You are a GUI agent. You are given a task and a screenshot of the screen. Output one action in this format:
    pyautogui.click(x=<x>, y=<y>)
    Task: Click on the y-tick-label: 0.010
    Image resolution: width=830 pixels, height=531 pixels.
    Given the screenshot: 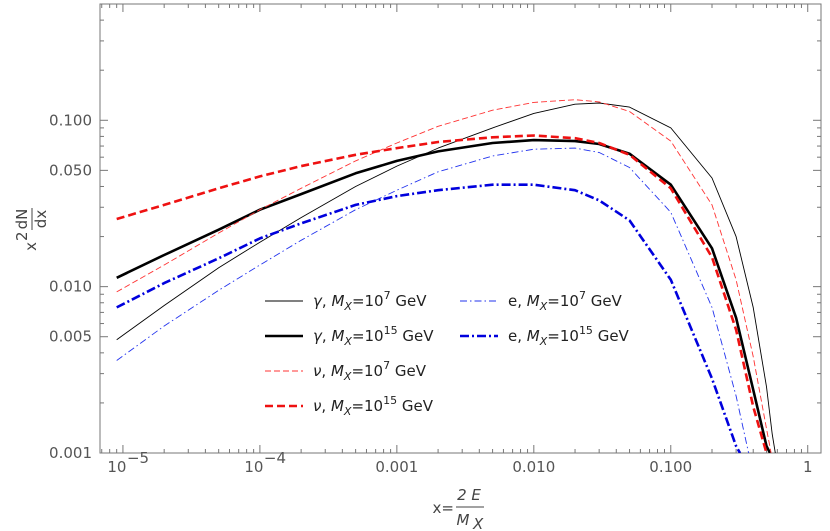 What is the action you would take?
    pyautogui.click(x=70, y=287)
    